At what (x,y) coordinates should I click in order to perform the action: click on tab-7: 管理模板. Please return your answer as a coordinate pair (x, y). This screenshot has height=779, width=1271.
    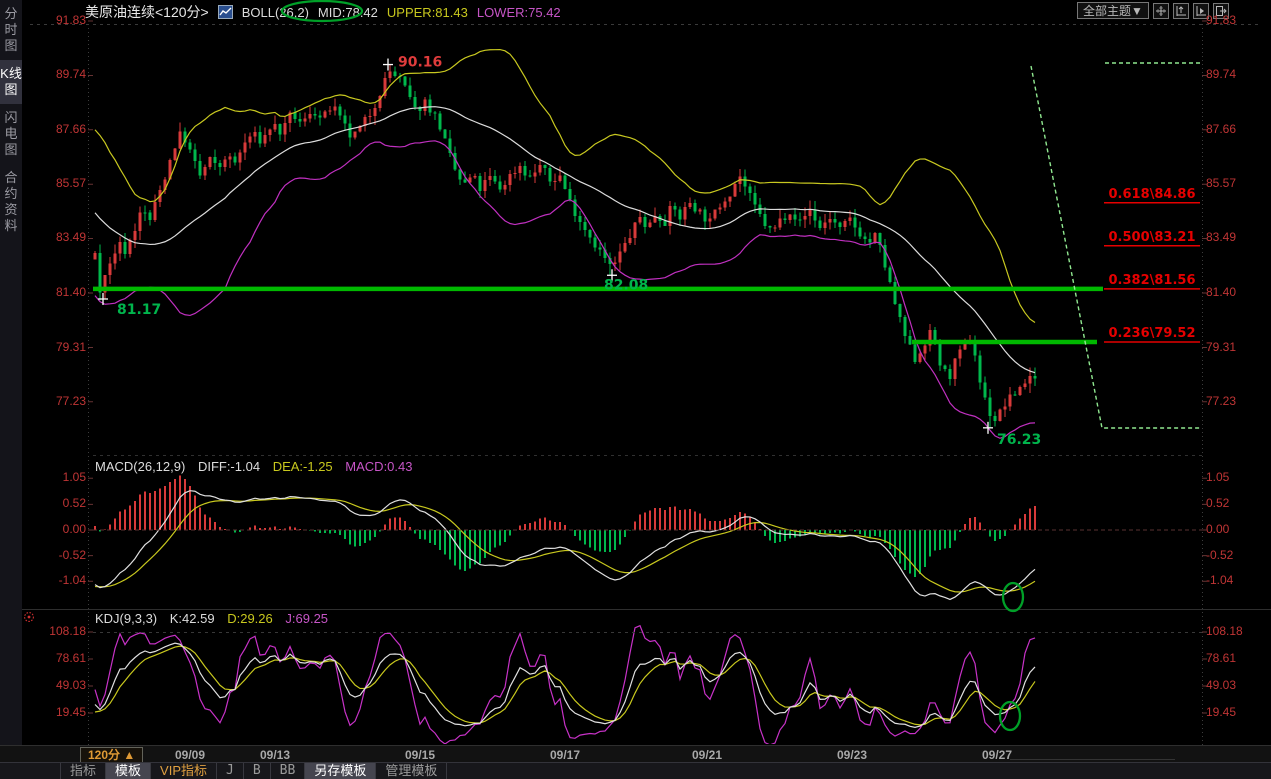
    Looking at the image, I should click on (412, 771).